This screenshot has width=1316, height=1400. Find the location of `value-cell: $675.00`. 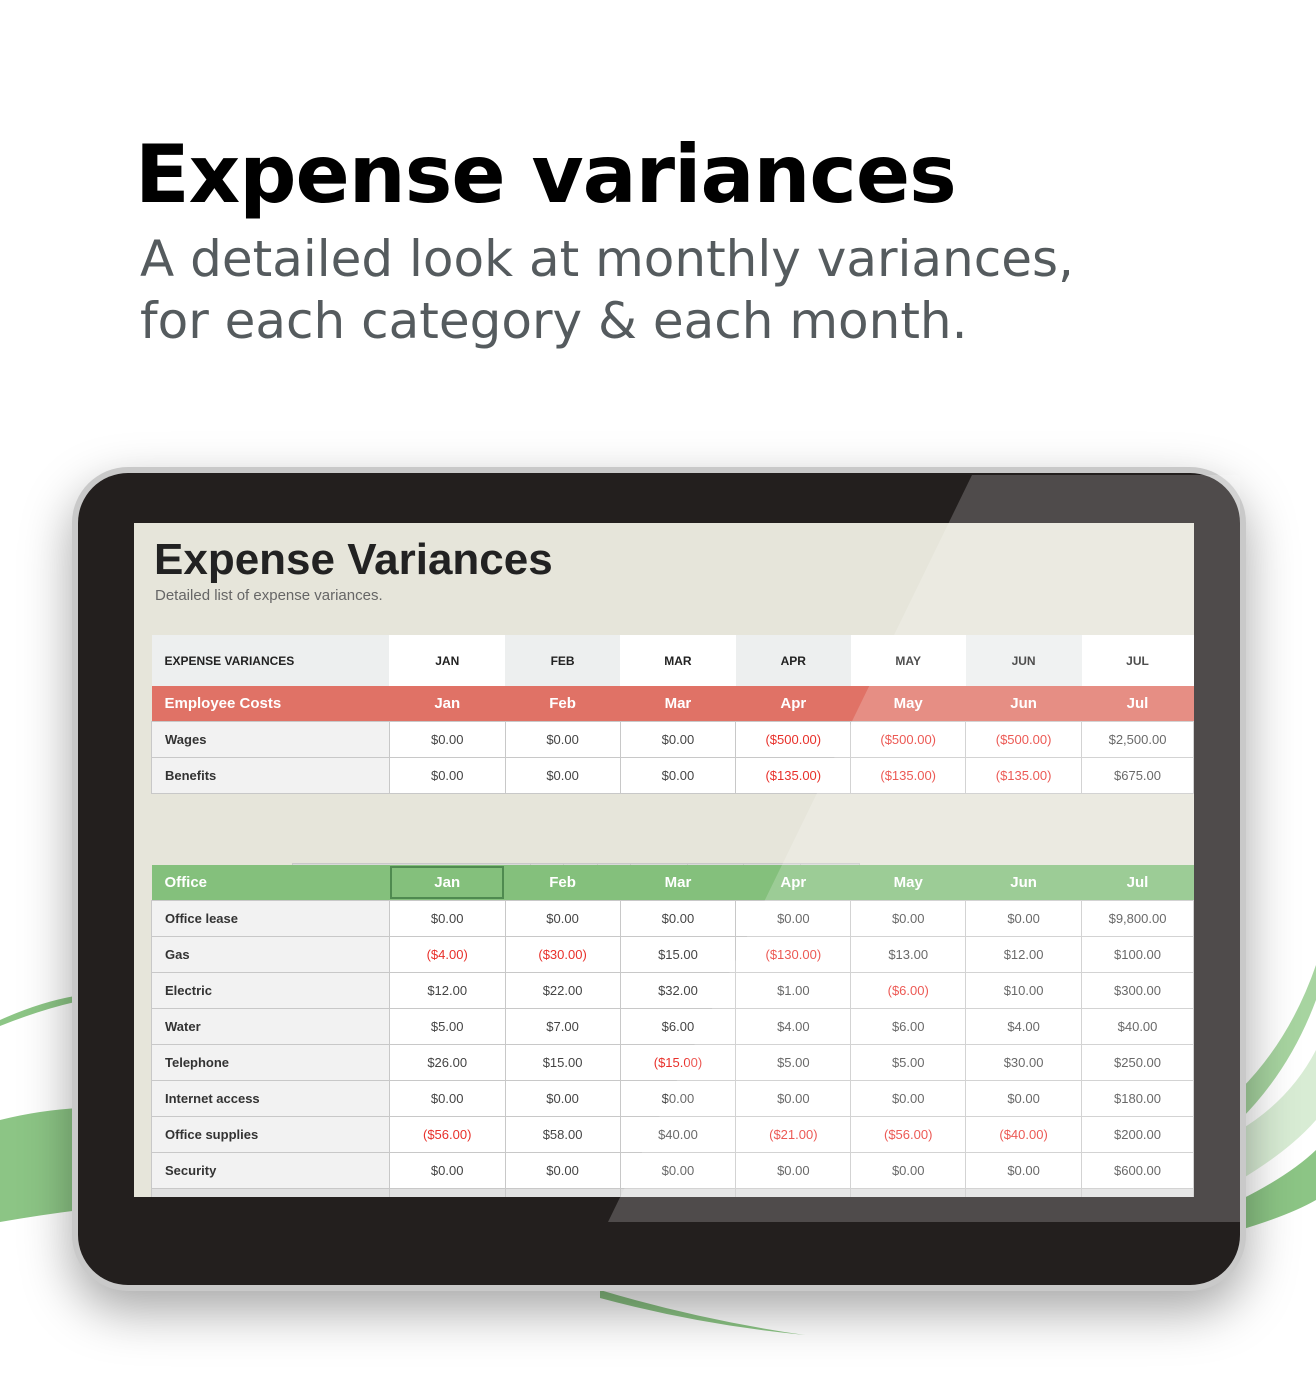

value-cell: $675.00 is located at coordinates (1137, 775).